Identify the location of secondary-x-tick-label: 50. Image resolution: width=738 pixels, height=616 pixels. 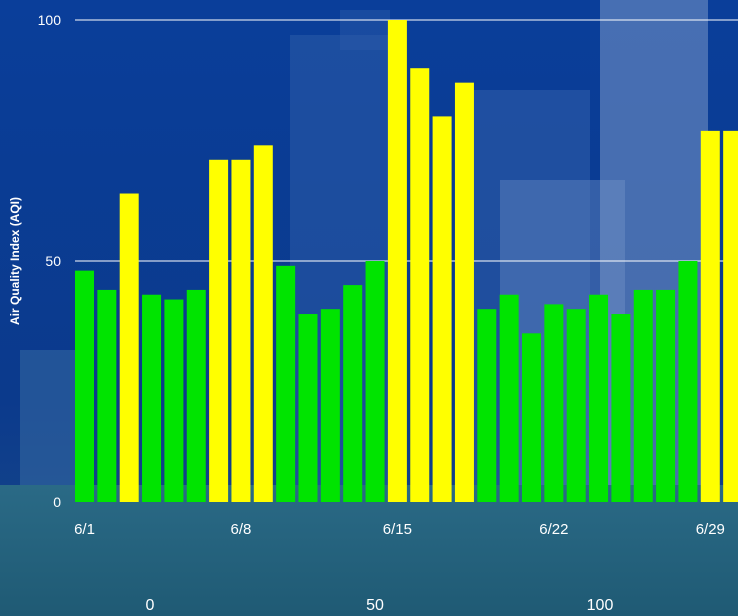
(375, 605).